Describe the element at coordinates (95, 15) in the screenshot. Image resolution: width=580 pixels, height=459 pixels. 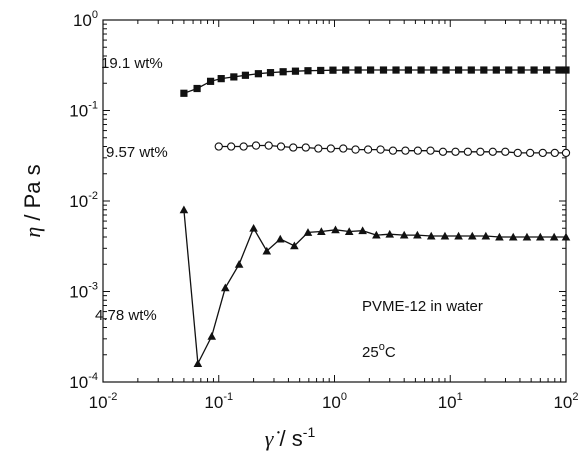
I see `y-tick-label-exponent: 0` at that location.